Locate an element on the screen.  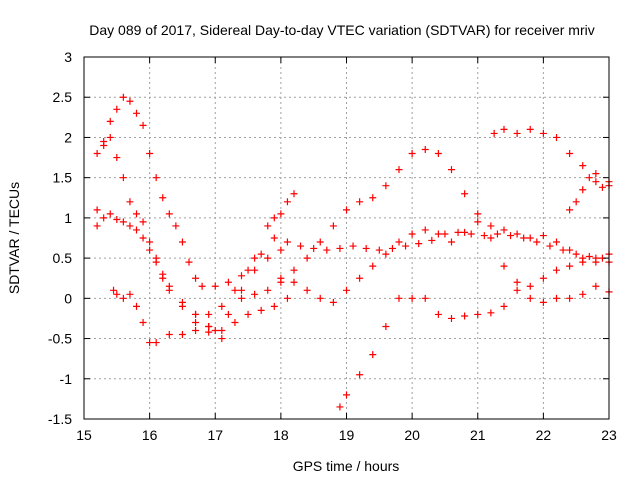
series-sat-i is located at coordinates (474, 346).